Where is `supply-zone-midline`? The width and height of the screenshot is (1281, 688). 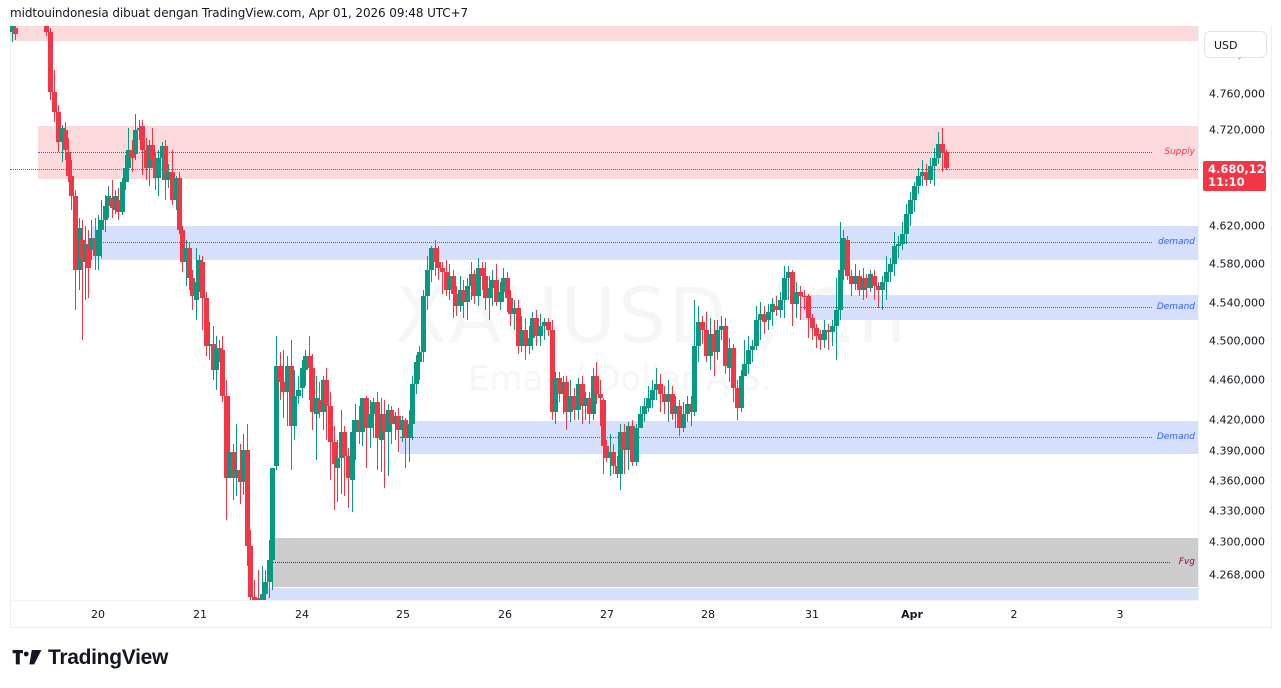
supply-zone-midline is located at coordinates (595, 152).